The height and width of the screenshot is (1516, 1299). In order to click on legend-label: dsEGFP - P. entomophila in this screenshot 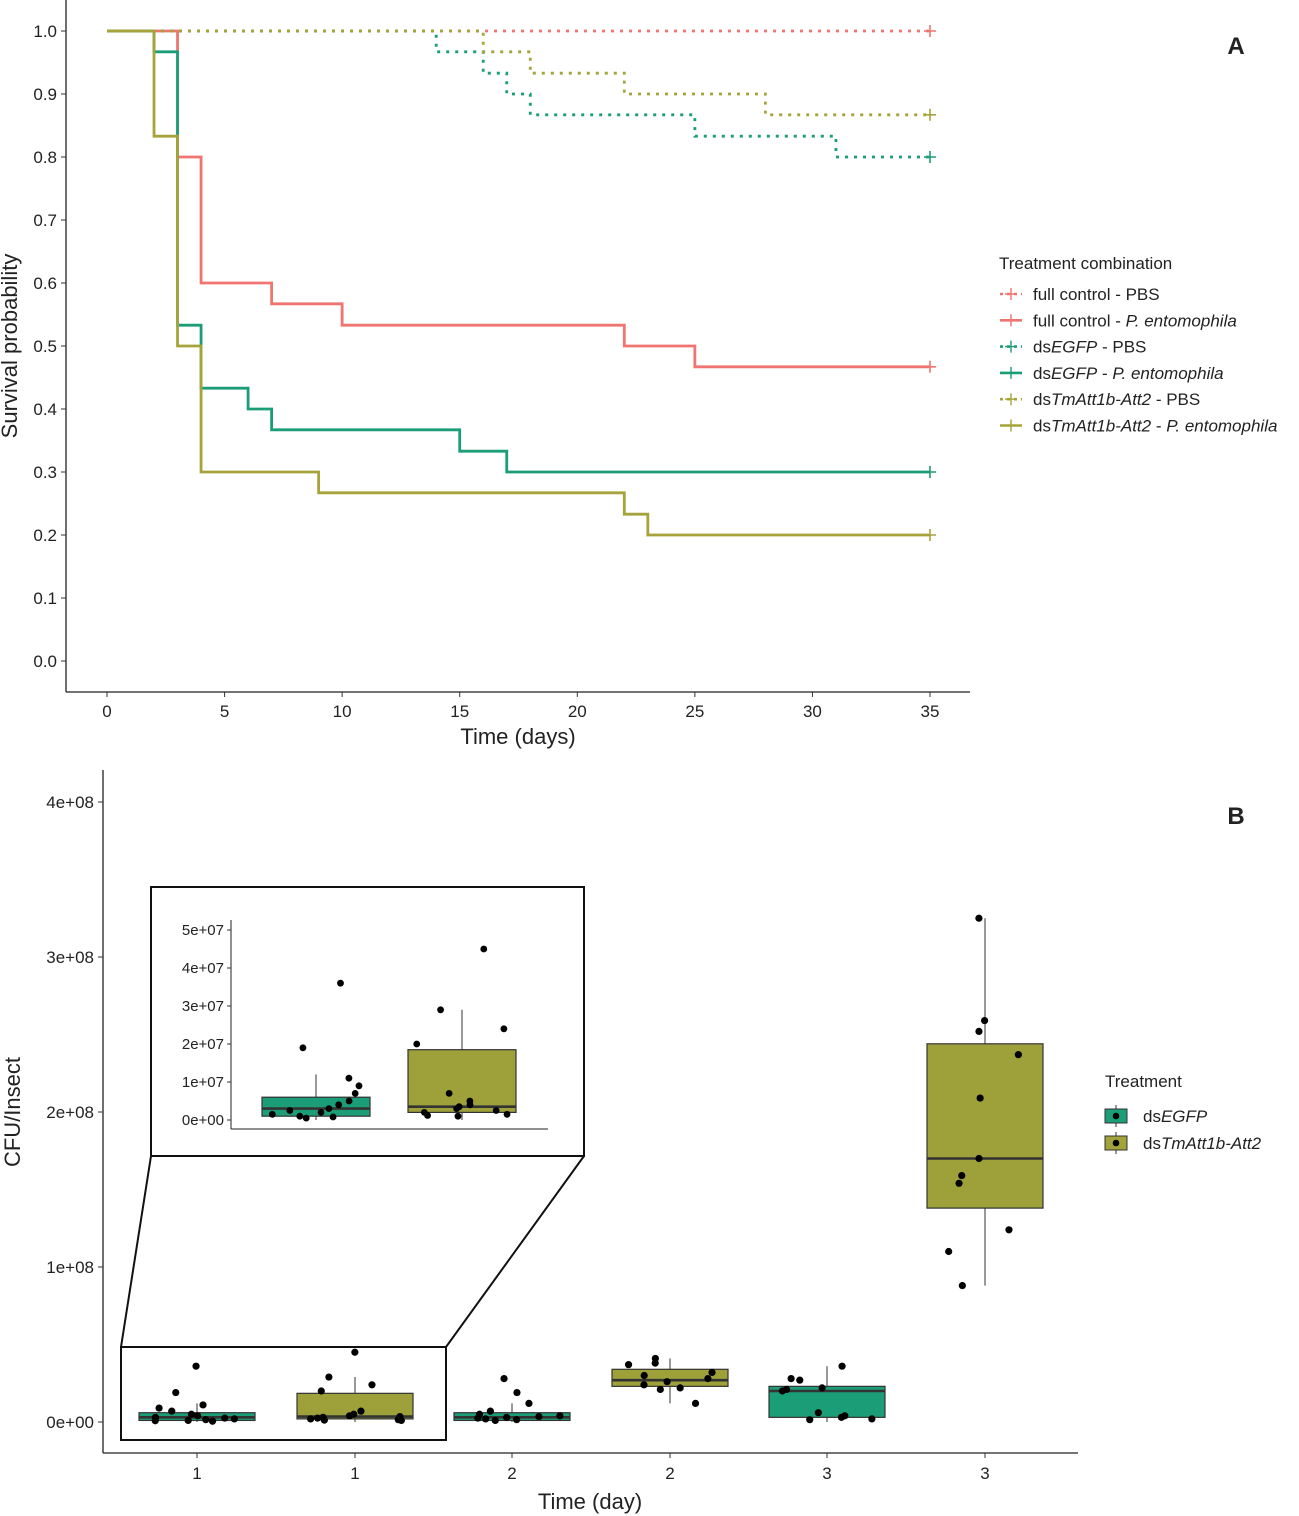, I will do `click(1128, 373)`.